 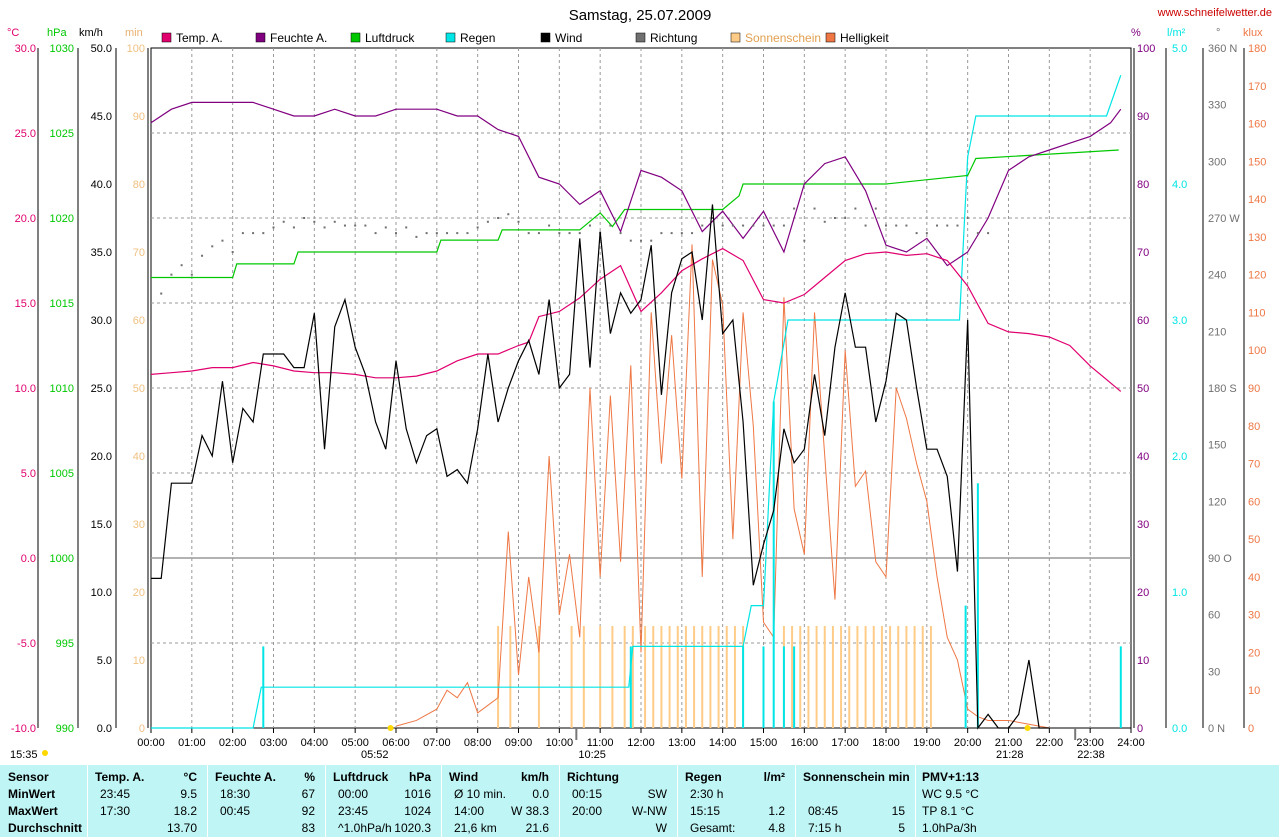 What do you see at coordinates (308, 828) in the screenshot?
I see `stats-hum-value-2: 83` at bounding box center [308, 828].